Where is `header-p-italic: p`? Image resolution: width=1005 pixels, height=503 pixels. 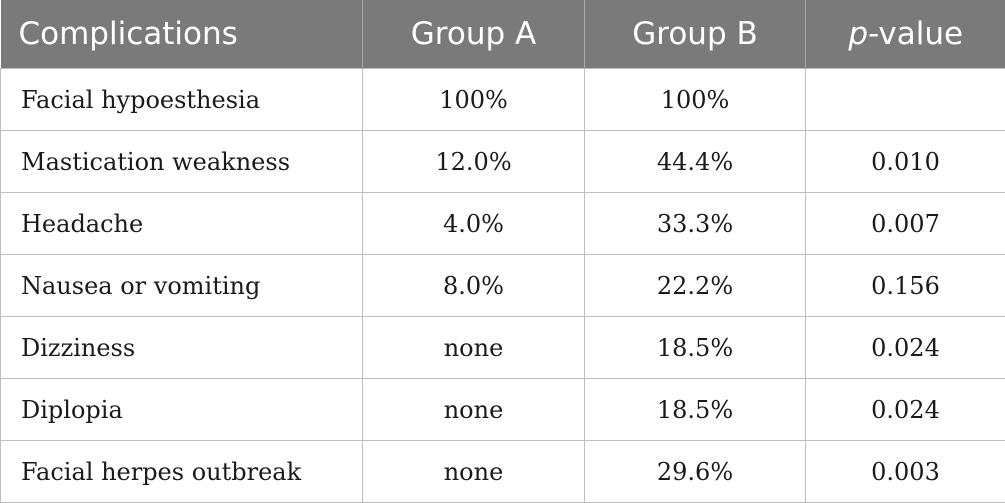 header-p-italic: p is located at coordinates (858, 34).